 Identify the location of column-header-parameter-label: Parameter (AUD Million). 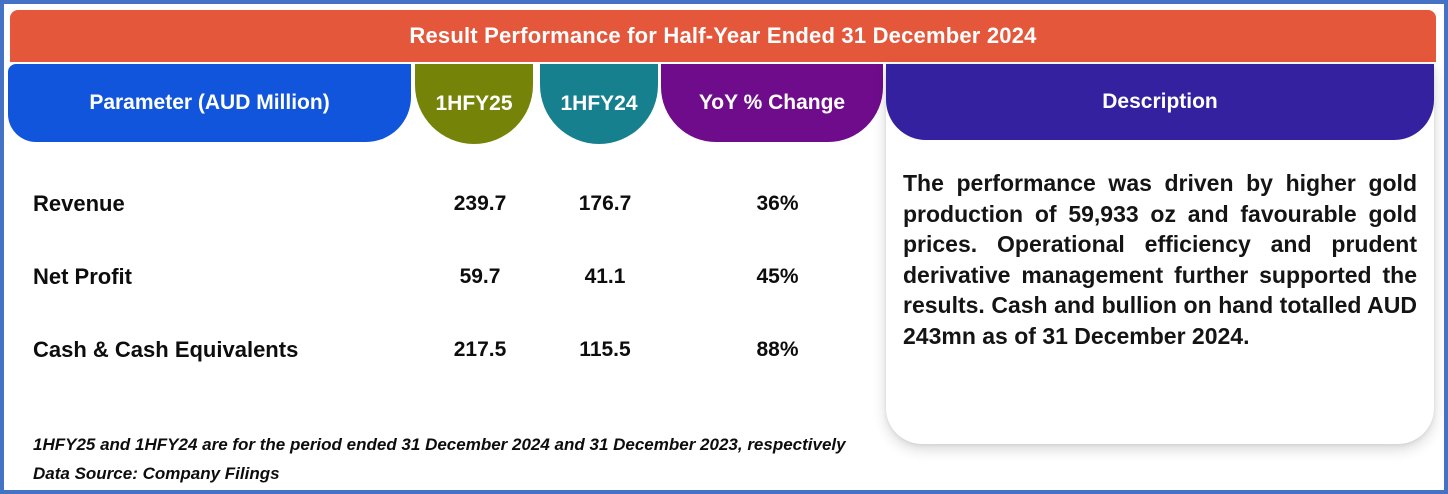
(209, 102).